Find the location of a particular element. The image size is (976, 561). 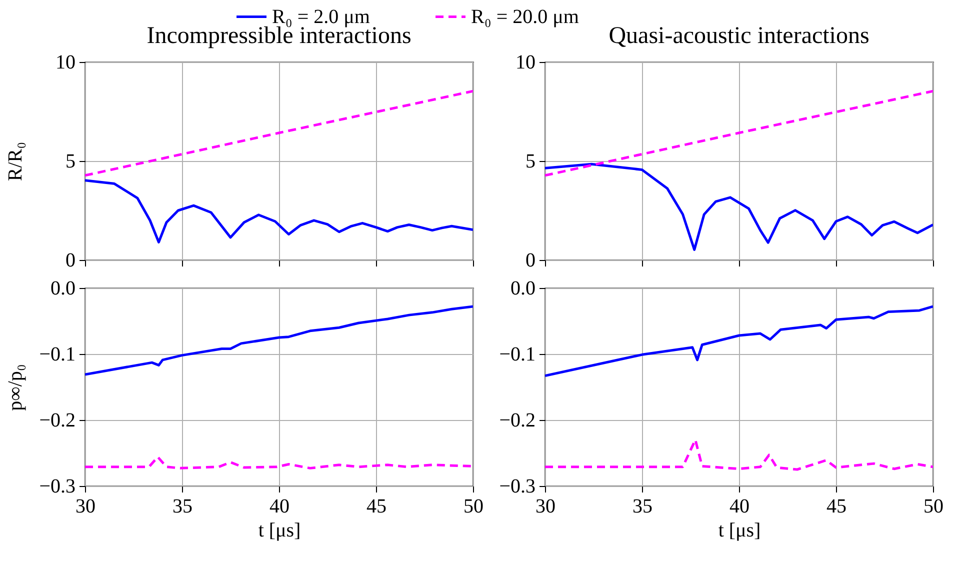

chart-title: Quasi-acoustic interactions is located at coordinates (739, 36).